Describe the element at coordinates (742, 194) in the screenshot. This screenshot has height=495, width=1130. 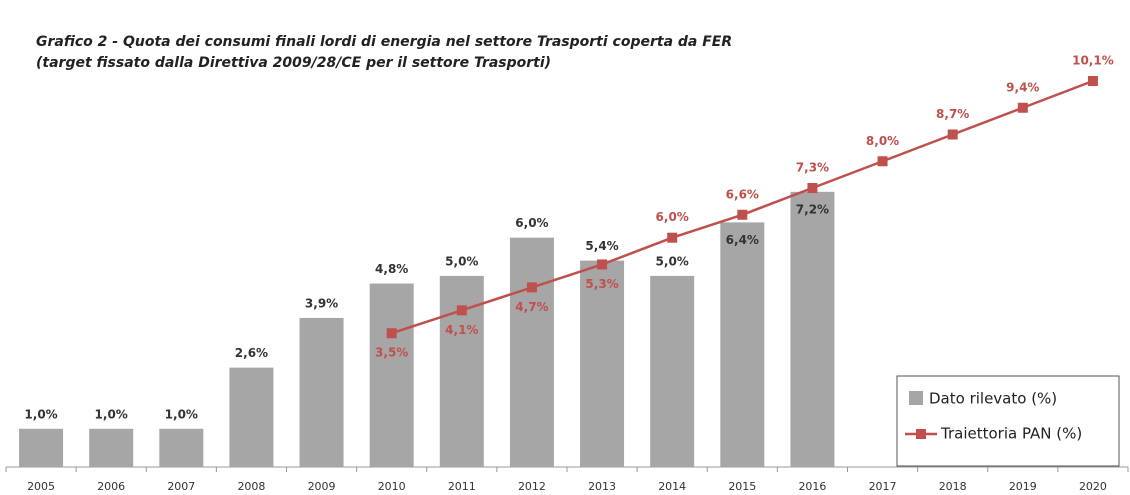
I see `line-value-label: 6,6%` at that location.